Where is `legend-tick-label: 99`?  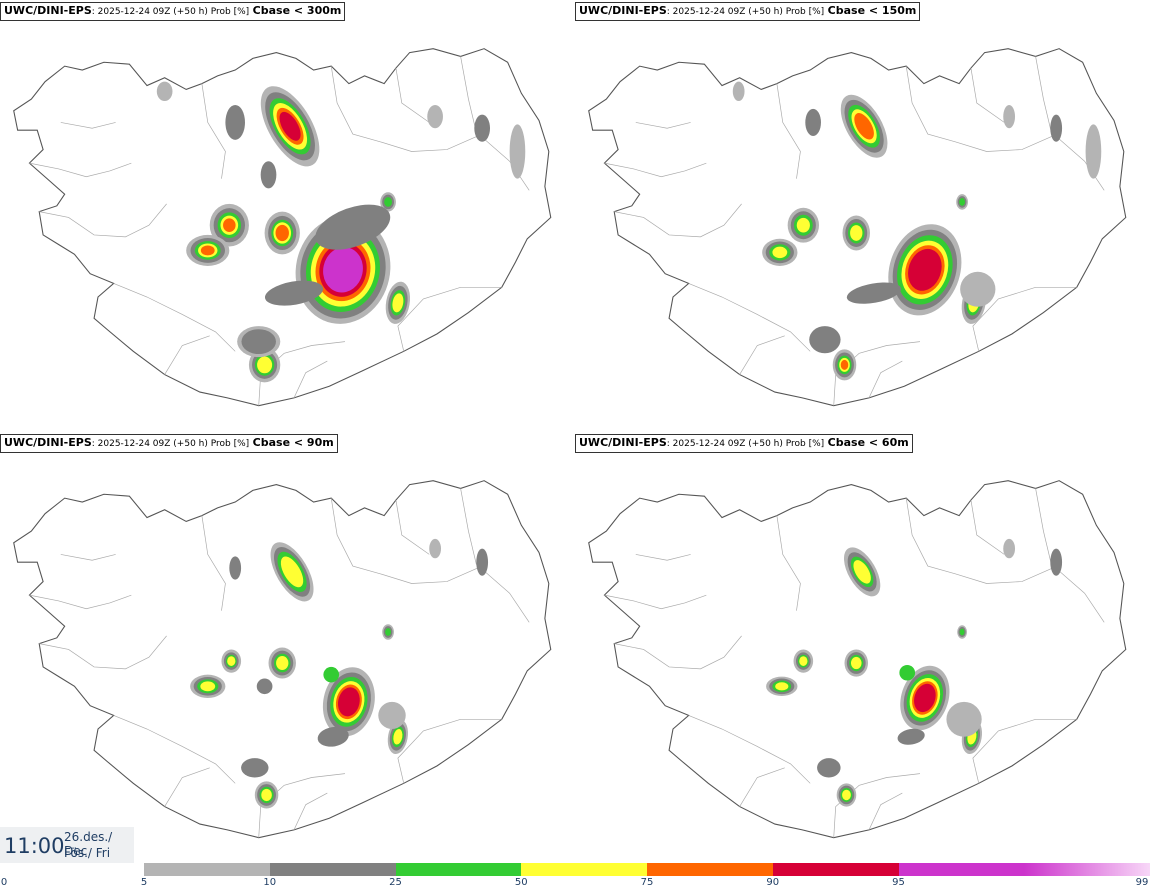 legend-tick-label: 99 is located at coordinates (1142, 882).